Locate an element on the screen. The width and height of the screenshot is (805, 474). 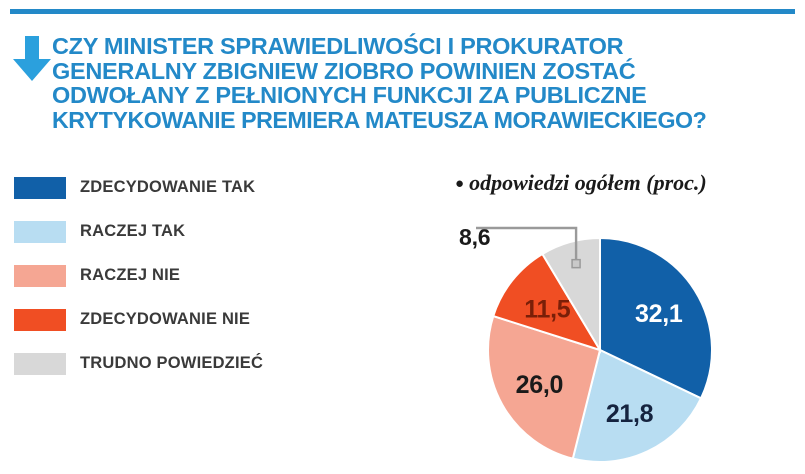
legend-item-label: ZDECYDOWANIE TAK is located at coordinates (168, 187).